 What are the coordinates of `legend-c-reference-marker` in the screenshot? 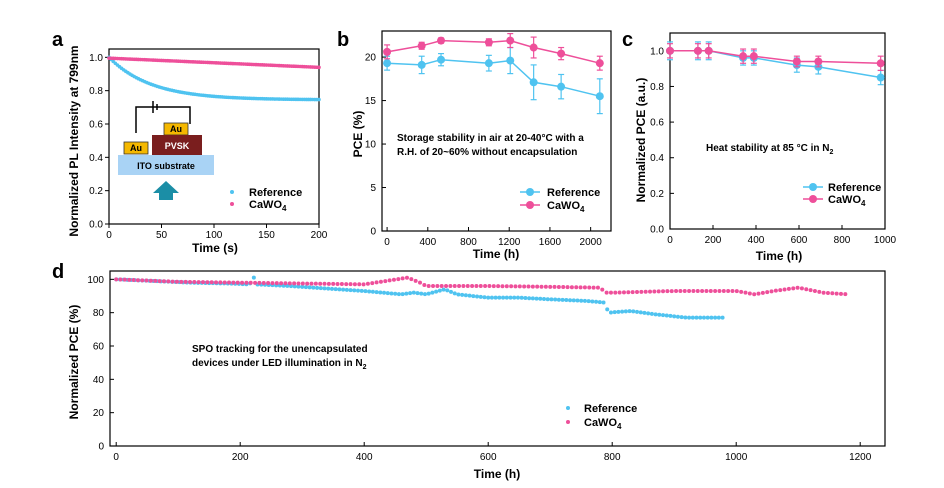 It's located at (813, 187).